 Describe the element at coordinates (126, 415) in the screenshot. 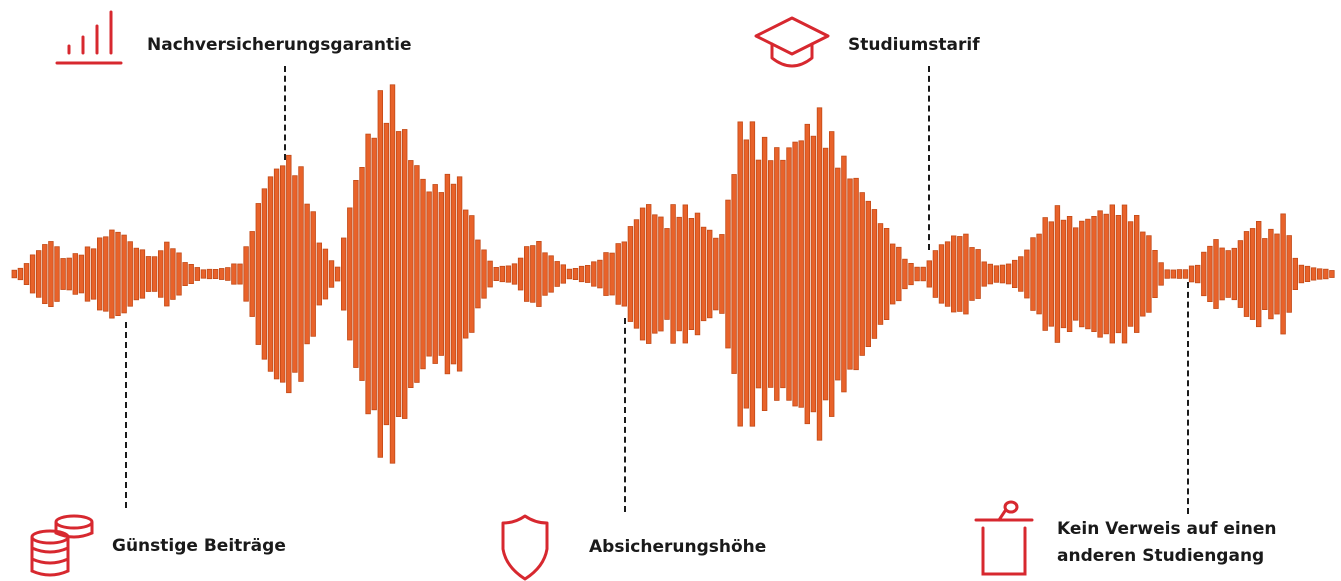

I see `connector-guenstige-beitraege` at that location.